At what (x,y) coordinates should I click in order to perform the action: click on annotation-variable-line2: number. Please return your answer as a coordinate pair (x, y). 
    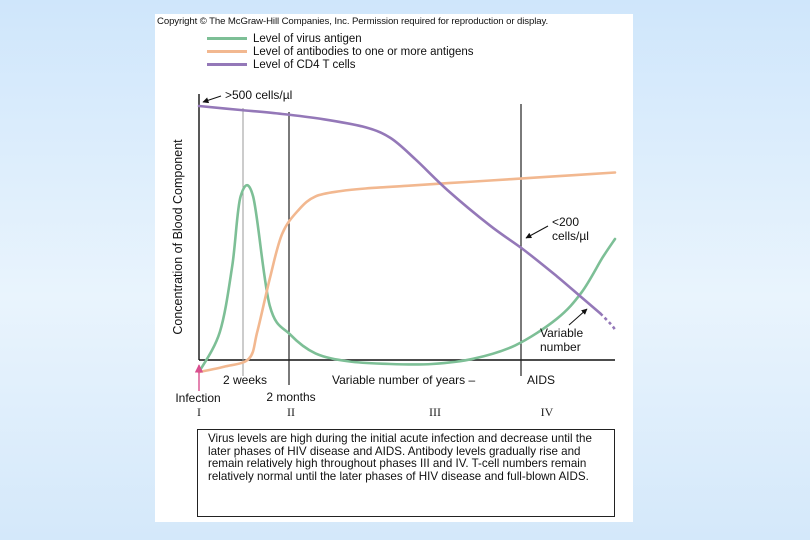
    Looking at the image, I should click on (560, 347).